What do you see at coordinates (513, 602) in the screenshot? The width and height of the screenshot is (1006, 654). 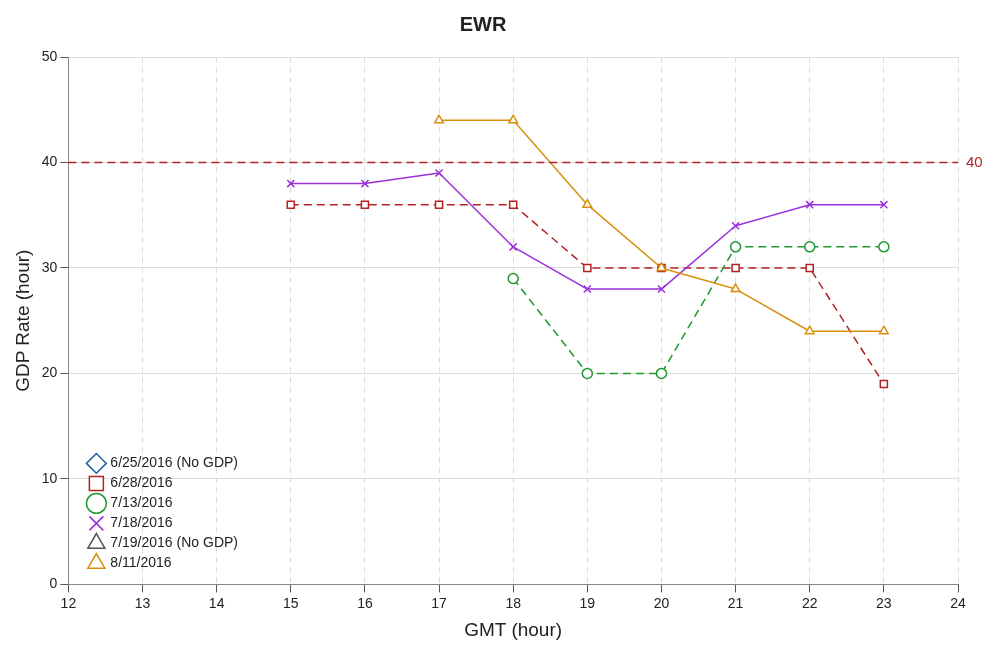 I see `x-tick-label: 18` at bounding box center [513, 602].